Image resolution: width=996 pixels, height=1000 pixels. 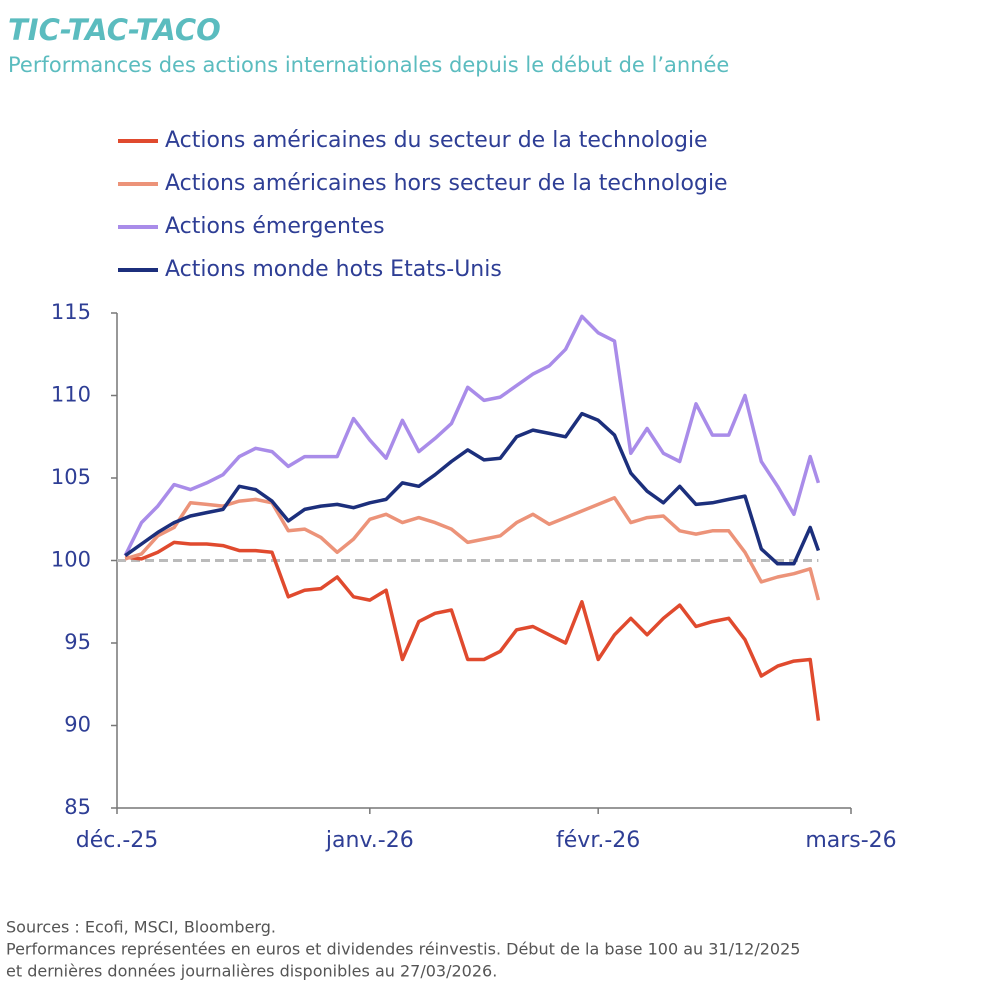 I want to click on y-tick-label: 115, so click(x=71, y=312).